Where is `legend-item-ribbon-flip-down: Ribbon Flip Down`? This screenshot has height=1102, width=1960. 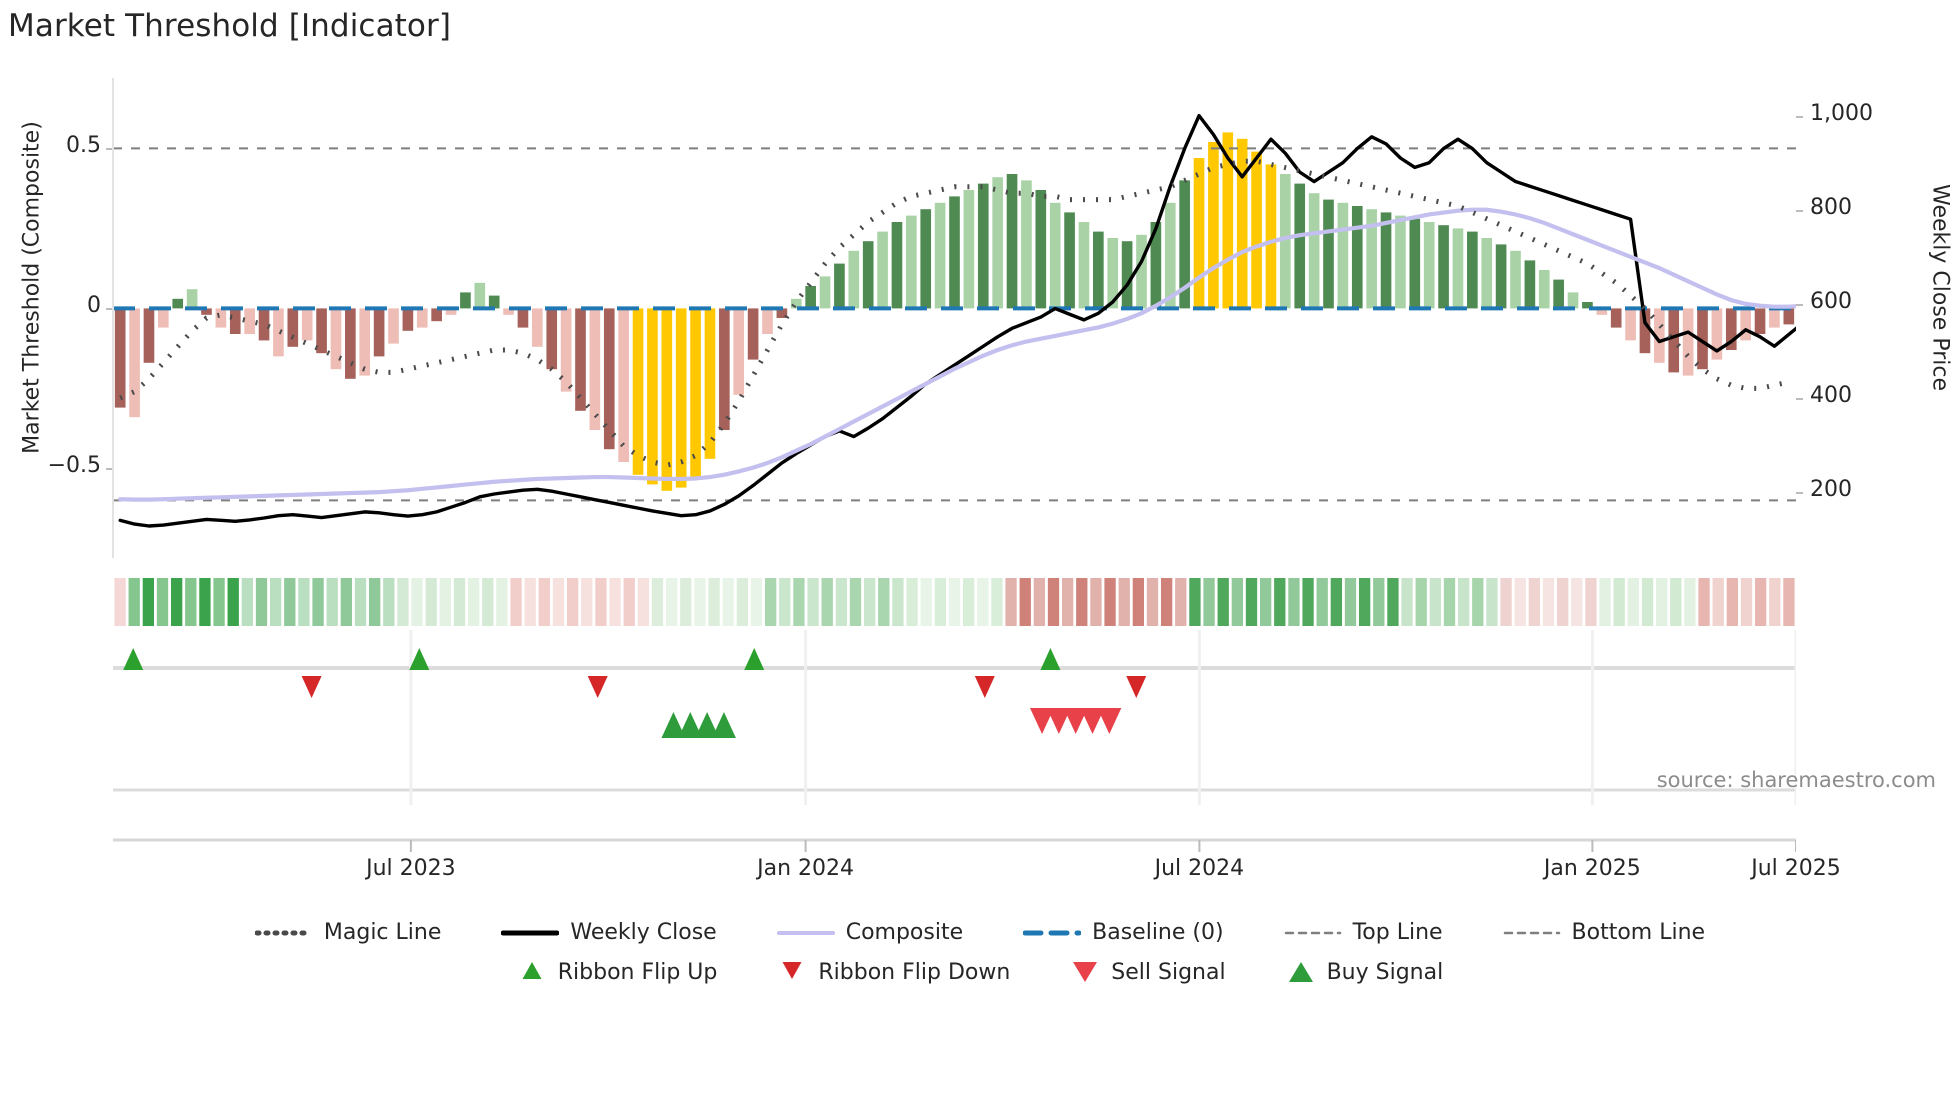
legend-item-ribbon-flip-down: Ribbon Flip Down is located at coordinates (893, 972).